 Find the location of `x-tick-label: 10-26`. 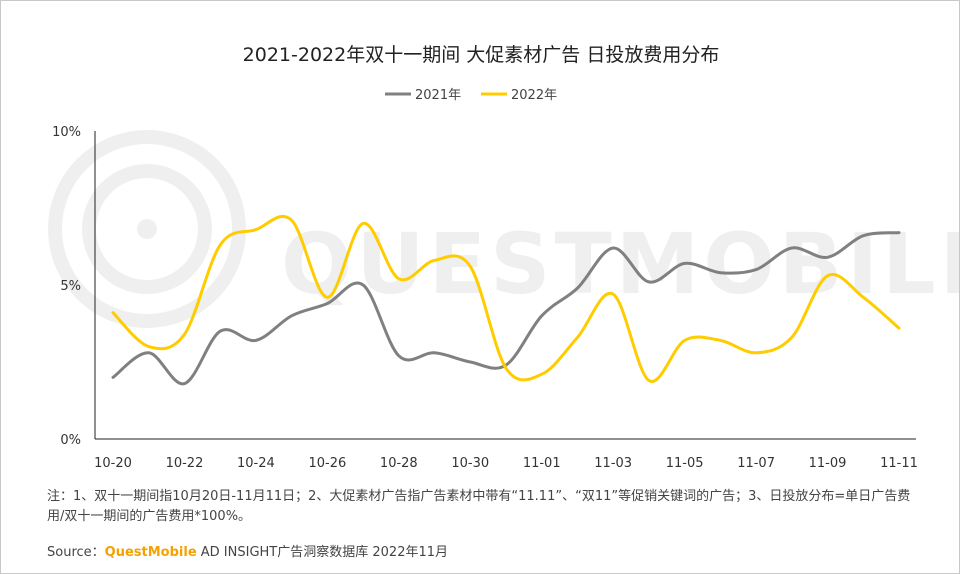

x-tick-label: 10-26 is located at coordinates (327, 463).